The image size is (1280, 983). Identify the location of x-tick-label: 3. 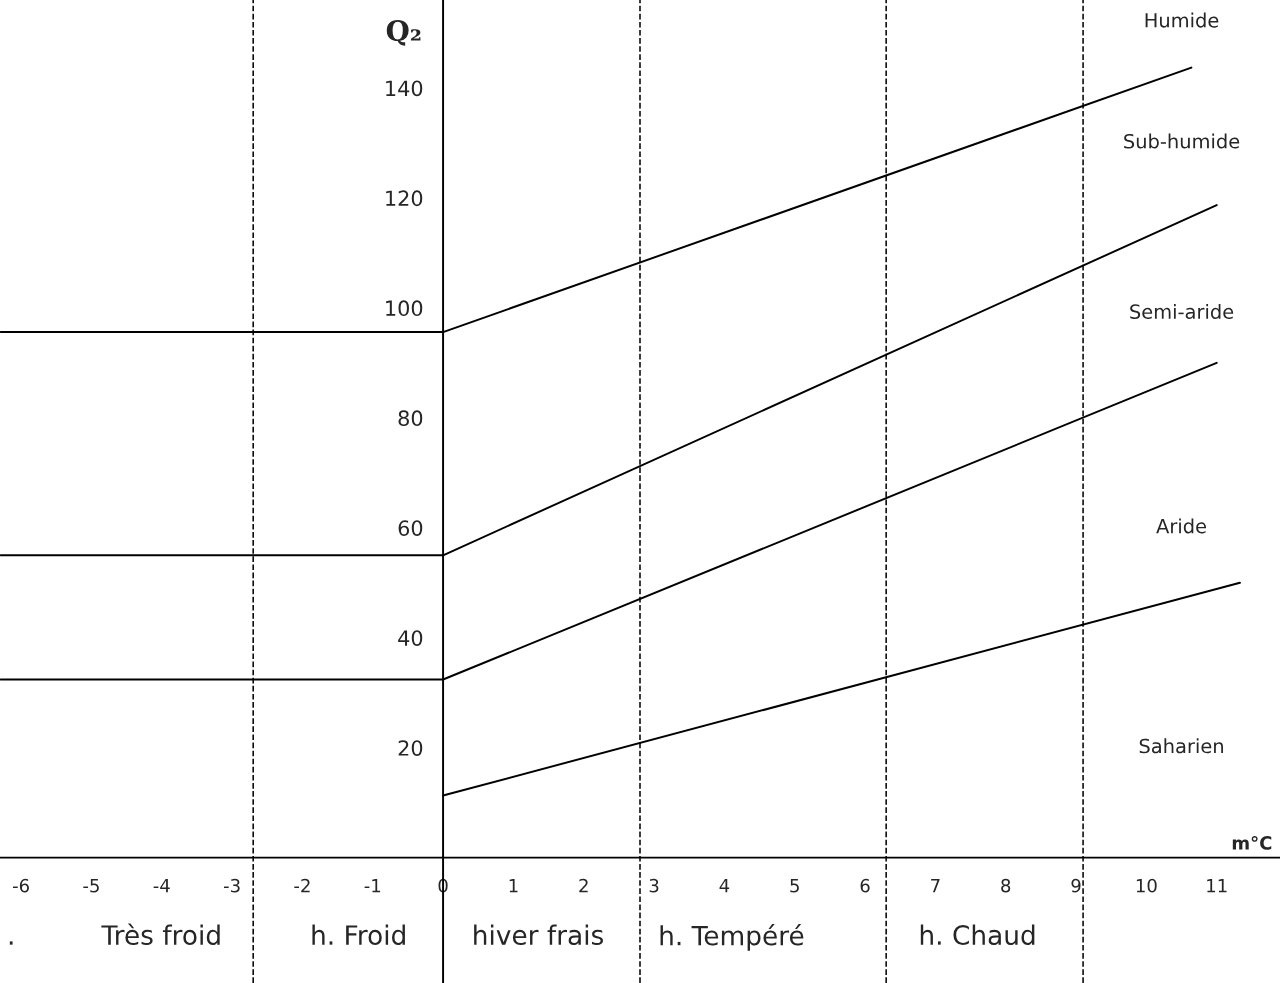
(654, 885).